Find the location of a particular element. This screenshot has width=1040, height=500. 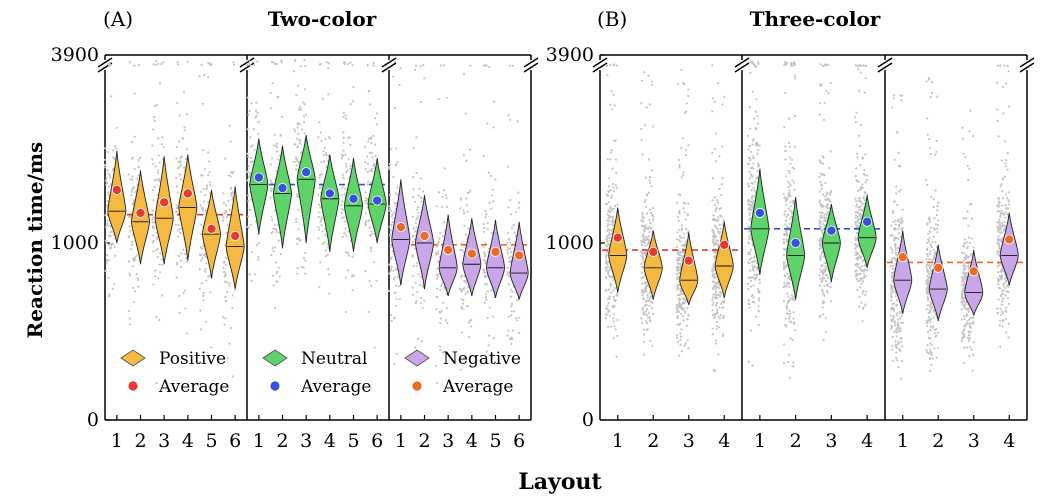

panel-label: (B) is located at coordinates (612, 19).